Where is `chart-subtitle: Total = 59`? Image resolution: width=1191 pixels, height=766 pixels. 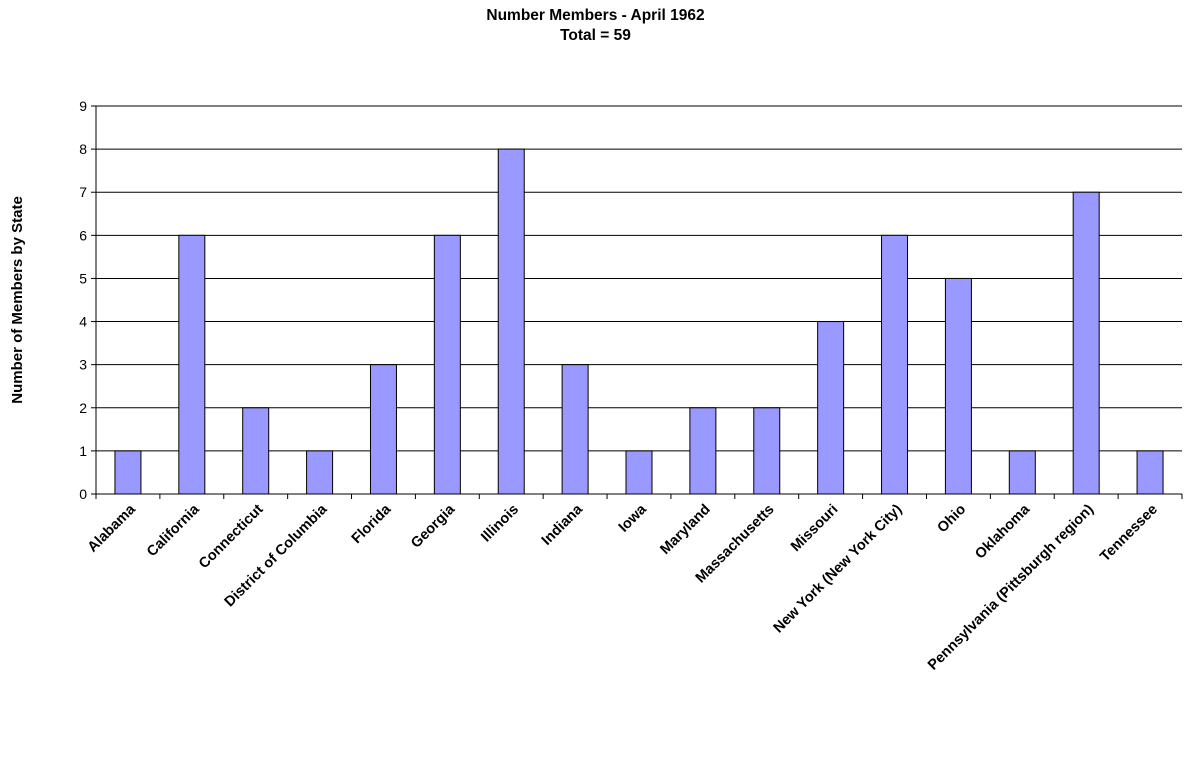
chart-subtitle: Total = 59 is located at coordinates (595, 35).